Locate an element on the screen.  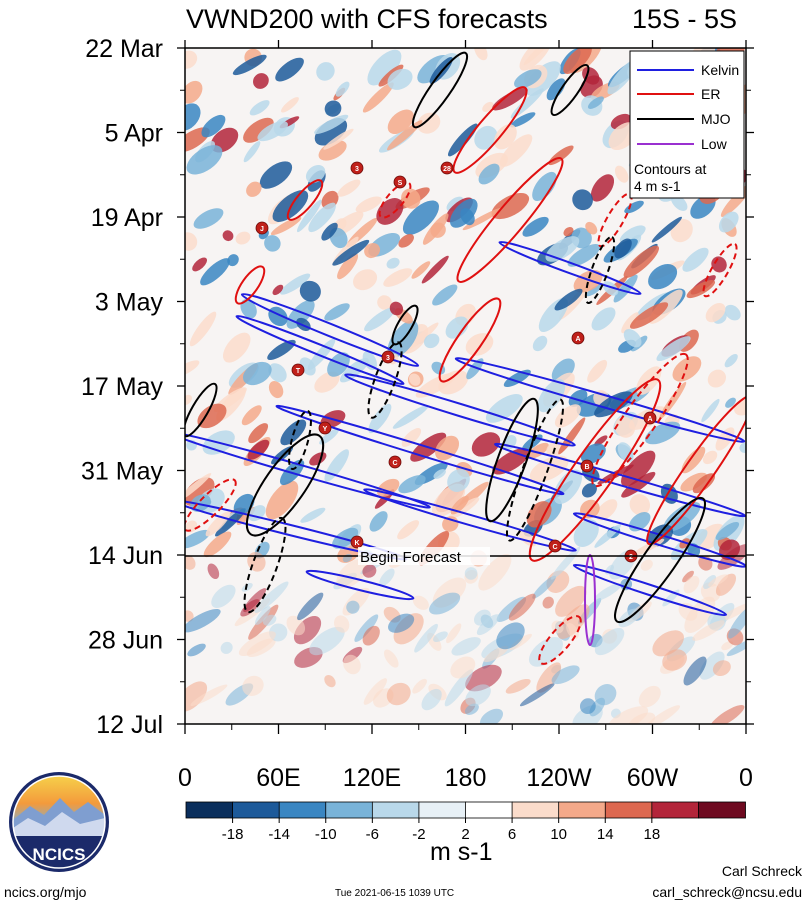
storm-label: C is located at coordinates (554, 547).